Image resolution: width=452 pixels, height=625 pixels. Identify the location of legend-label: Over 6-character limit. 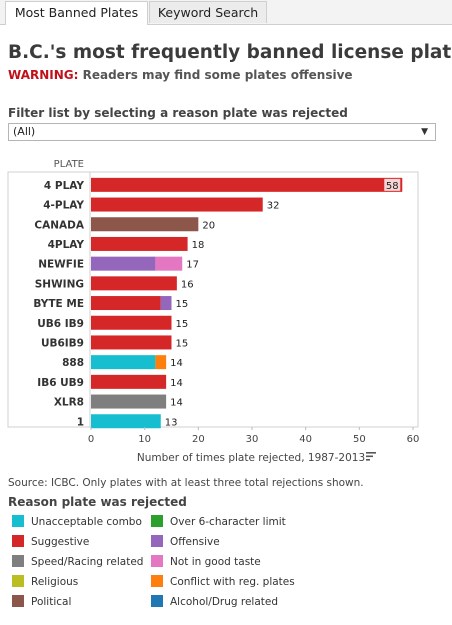
(228, 522).